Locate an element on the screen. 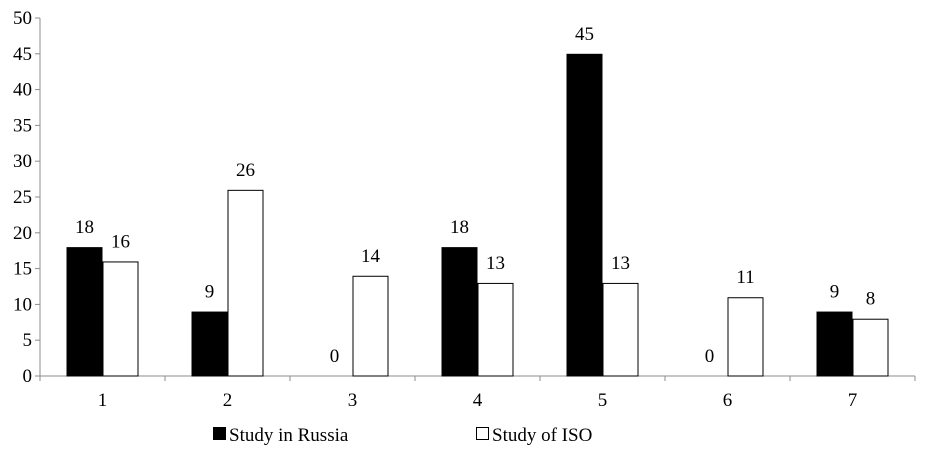 Image resolution: width=930 pixels, height=464 pixels. x-axis: 1 2 3 4 5 6 7 is located at coordinates (477, 393).